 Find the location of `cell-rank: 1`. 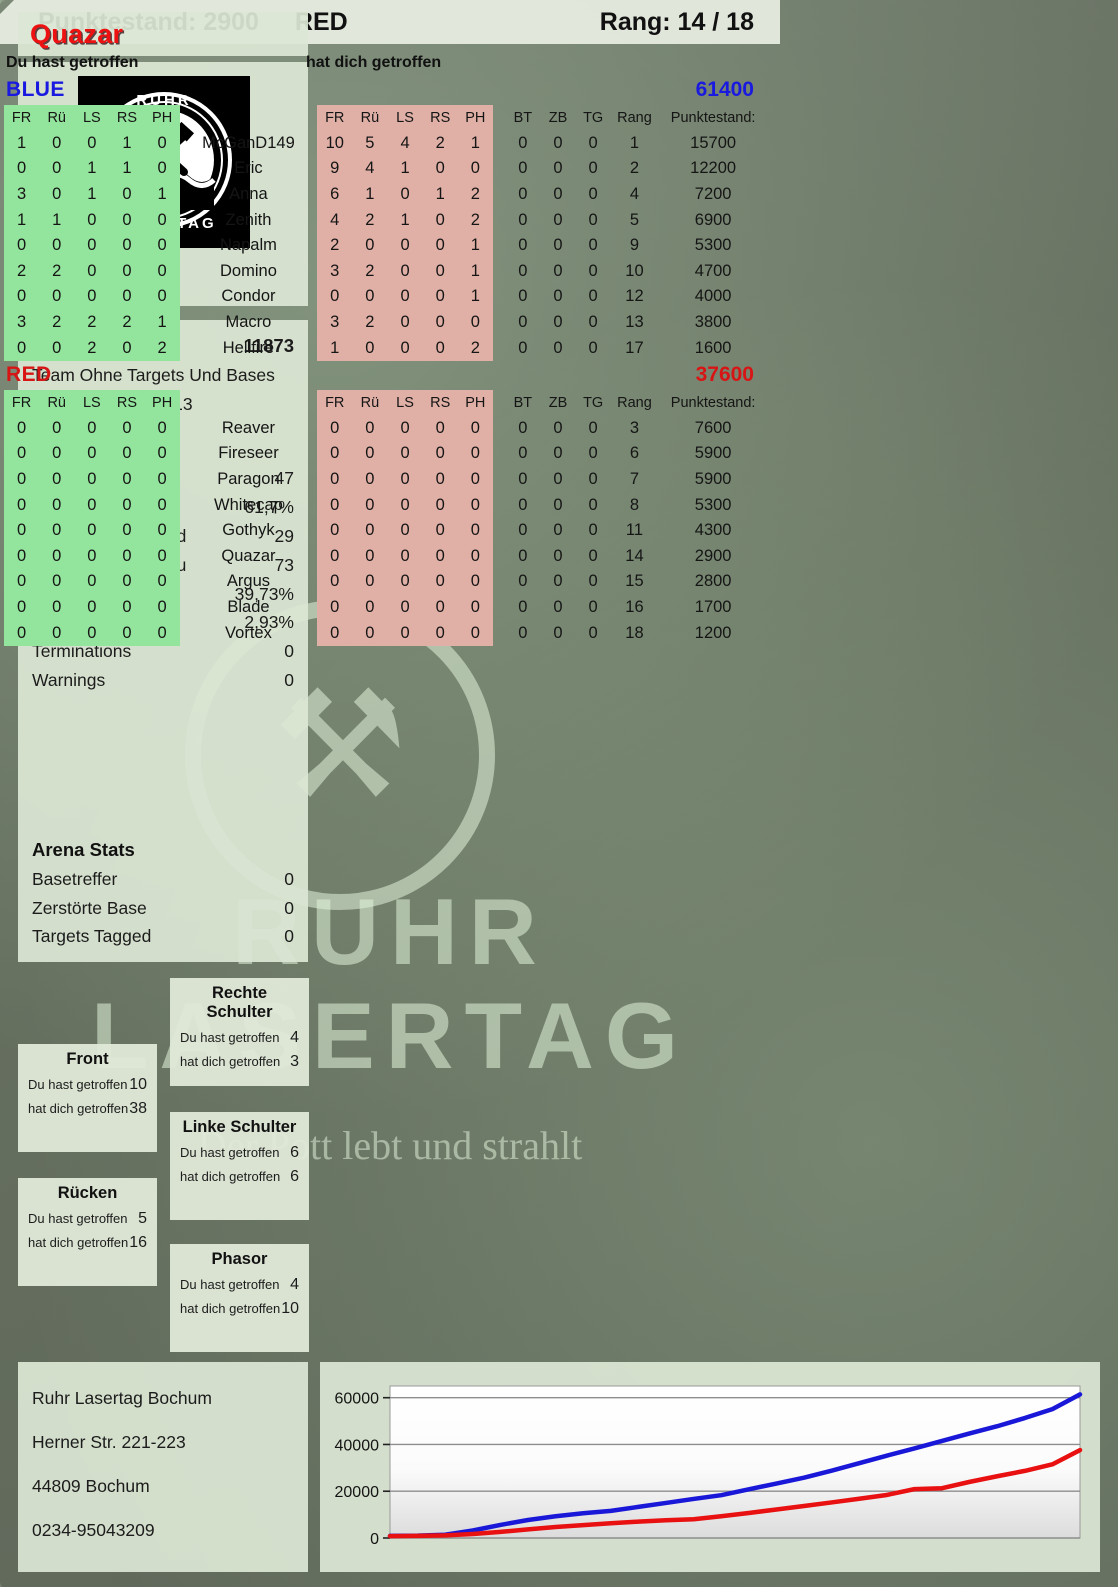

cell-rank: 1 is located at coordinates (634, 142).